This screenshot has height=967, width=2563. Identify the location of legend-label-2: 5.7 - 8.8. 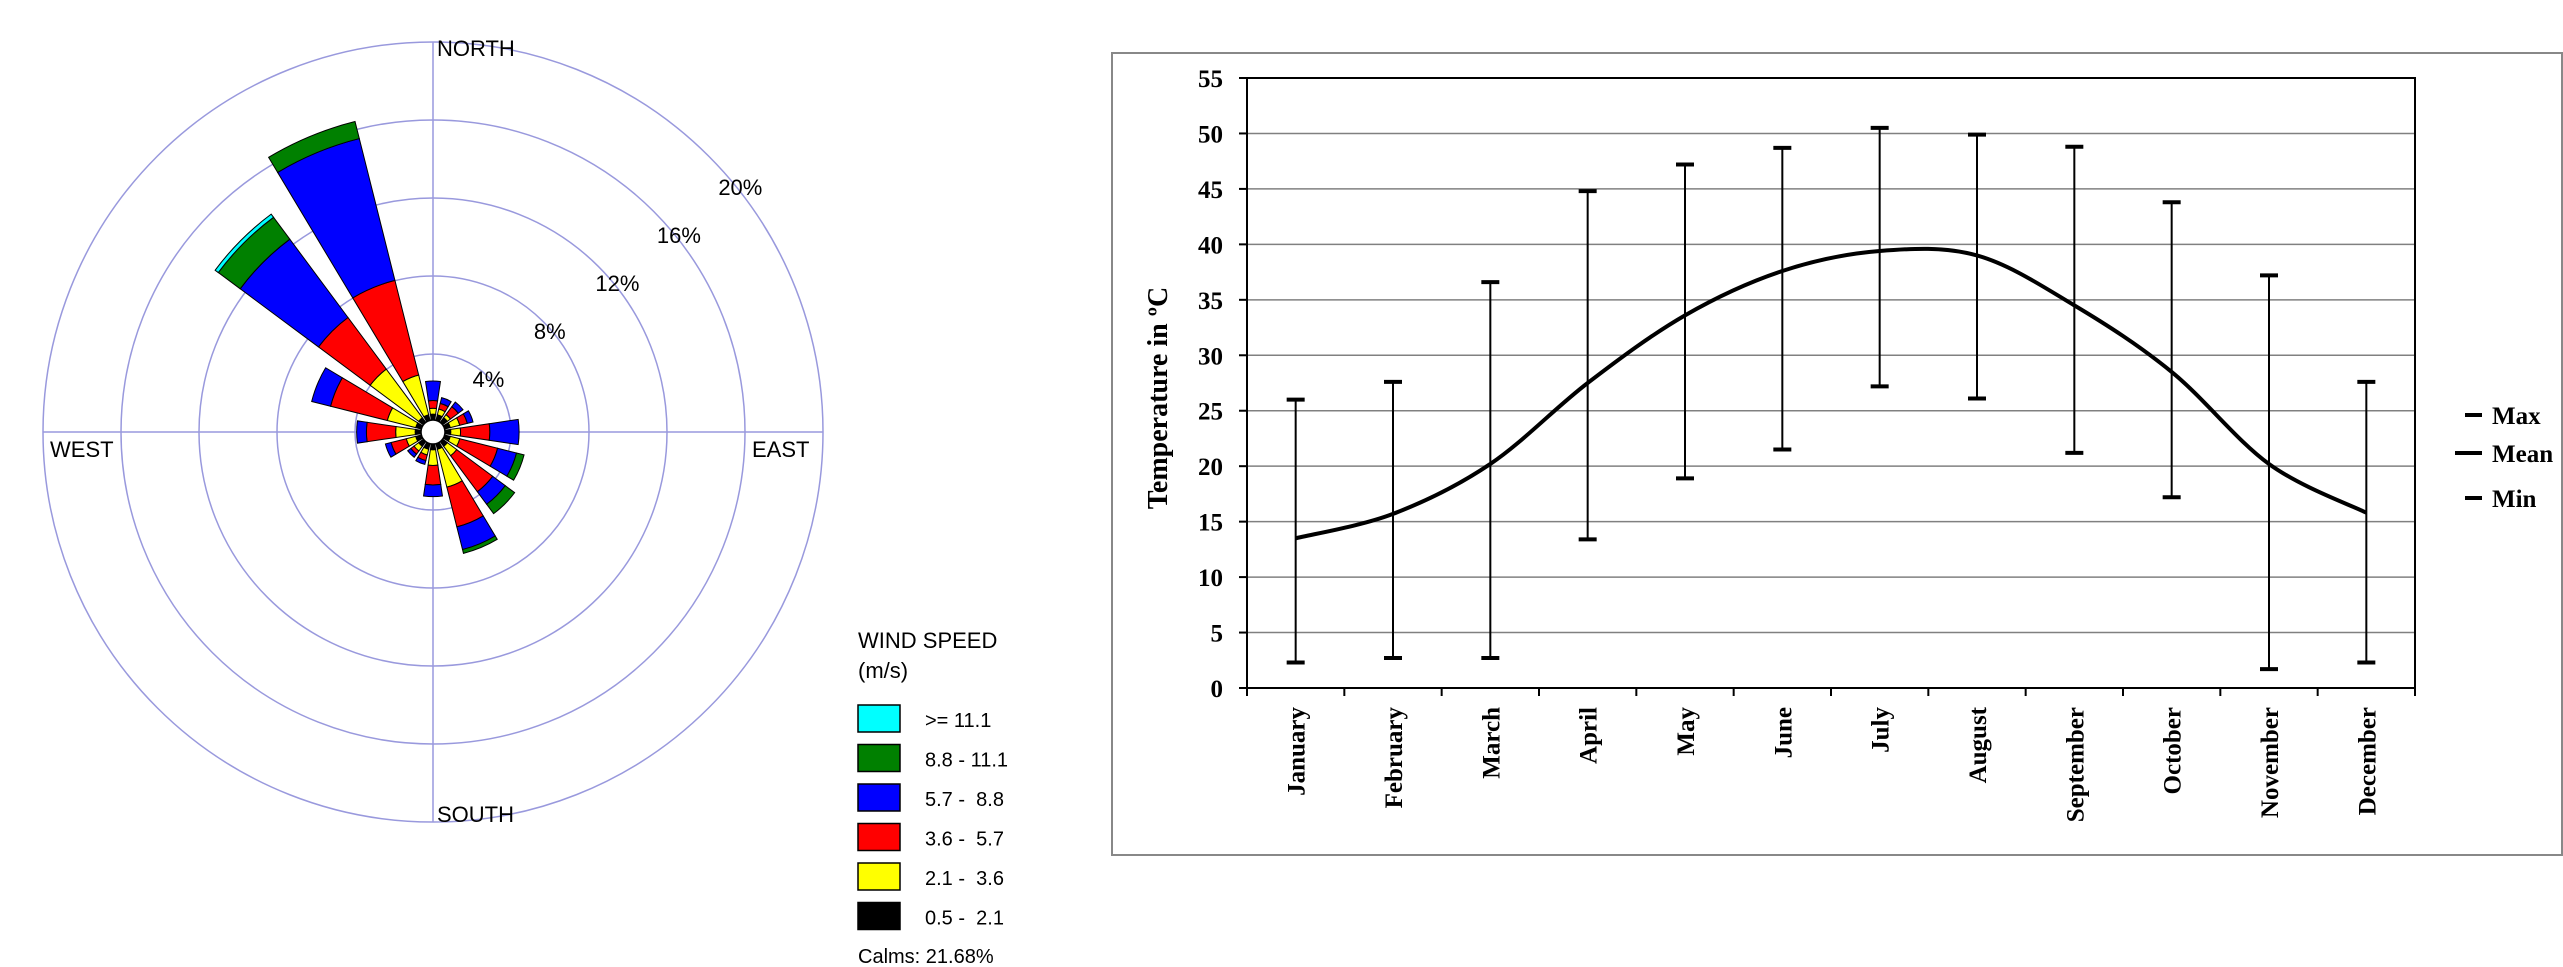
(964, 800).